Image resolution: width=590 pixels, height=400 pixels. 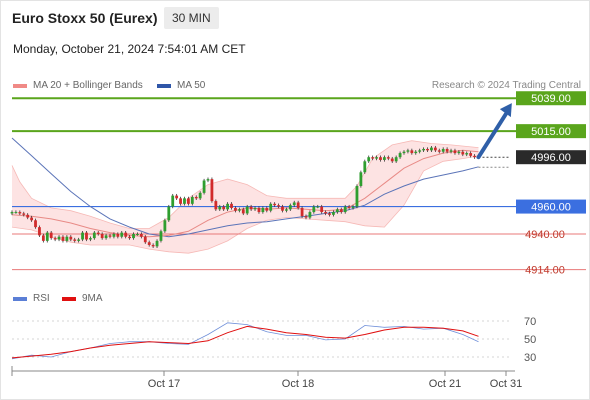 What do you see at coordinates (129, 49) in the screenshot?
I see `datetime-stamp: Monday, October 21, 2024 7:54:01 AM CET` at bounding box center [129, 49].